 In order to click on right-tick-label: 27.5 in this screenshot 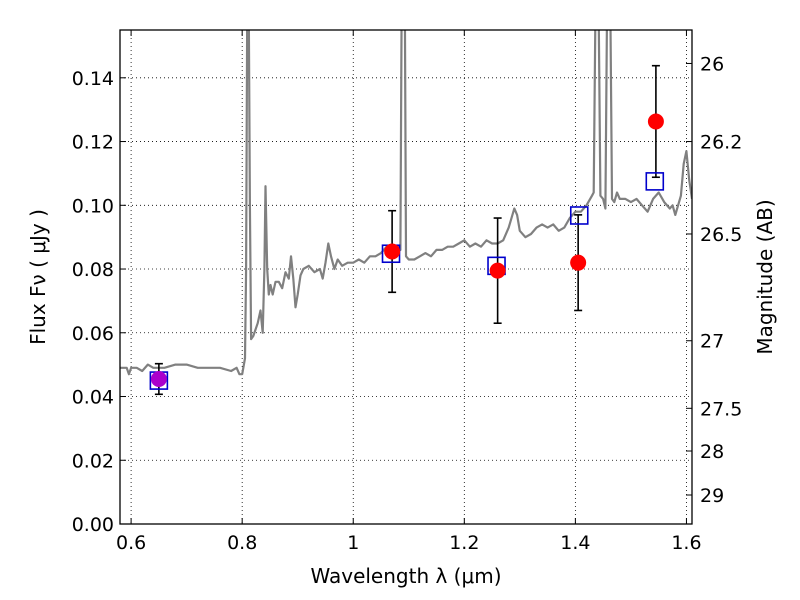, I will do `click(721, 409)`.